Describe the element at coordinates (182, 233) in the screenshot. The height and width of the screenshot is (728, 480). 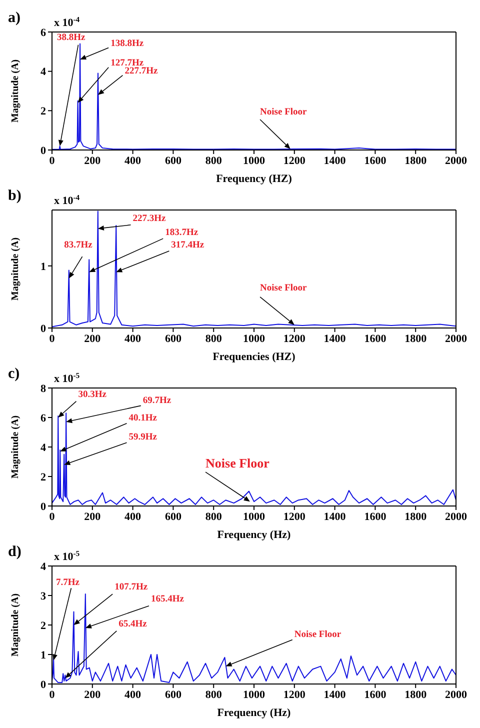
I see `annotation: 183.7Hz` at that location.